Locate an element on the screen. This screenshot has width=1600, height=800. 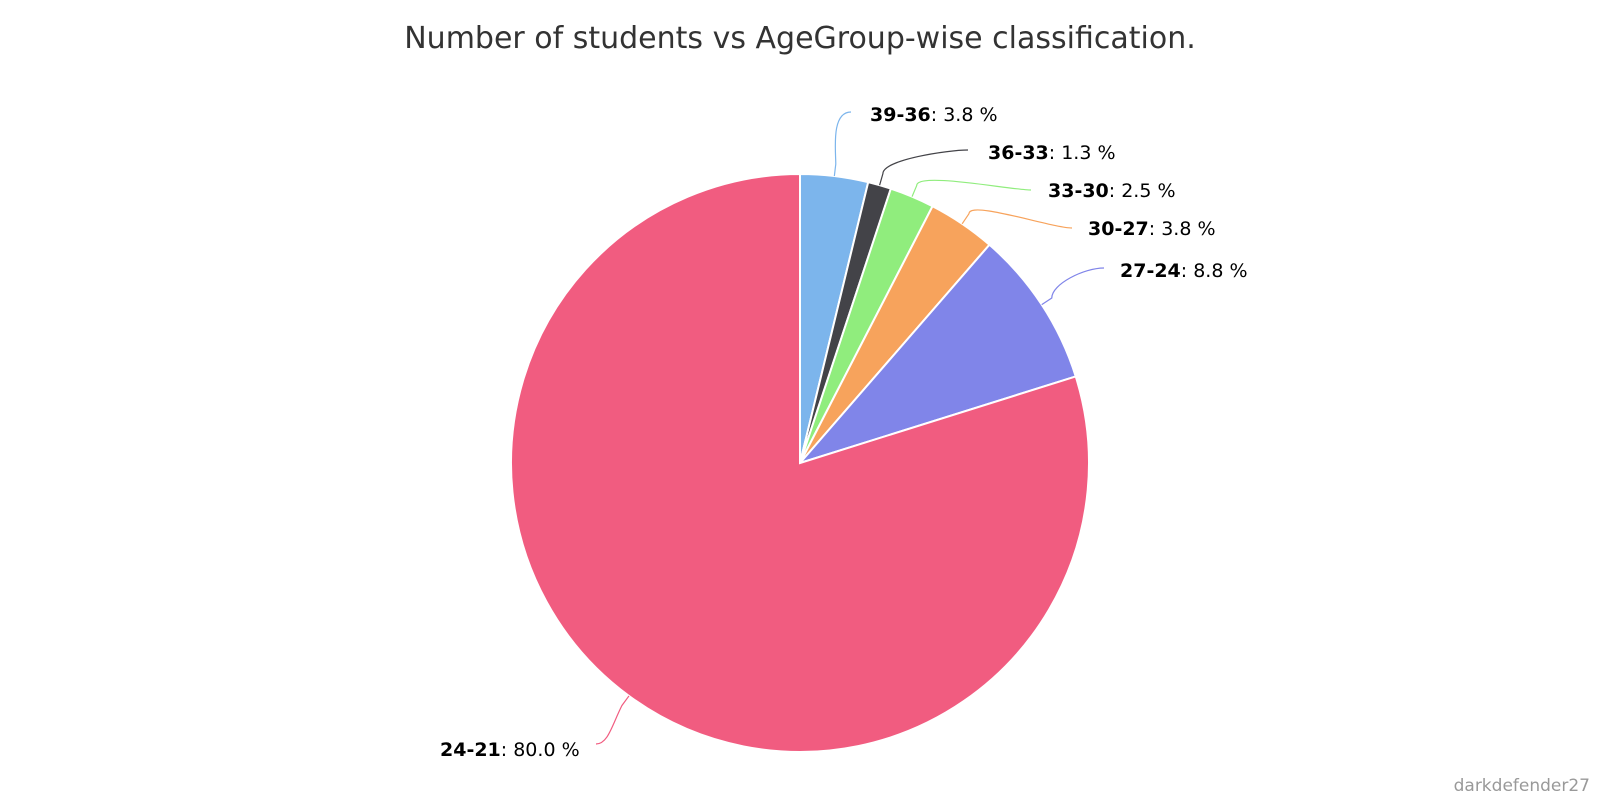
data-label-36-33: 36-33: 1.3 % is located at coordinates (1052, 153).